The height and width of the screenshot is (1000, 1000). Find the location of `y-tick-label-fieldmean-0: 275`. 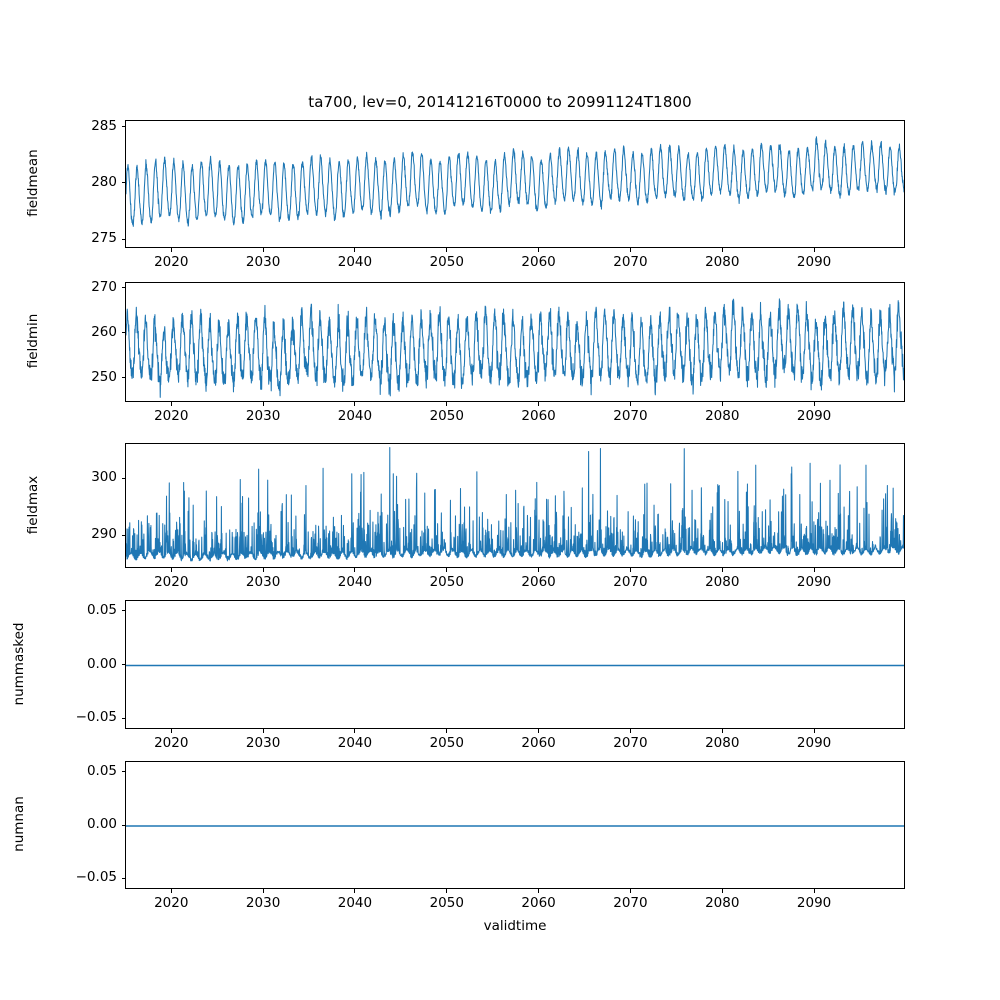

y-tick-label-fieldmean-0: 275 is located at coordinates (104, 238).